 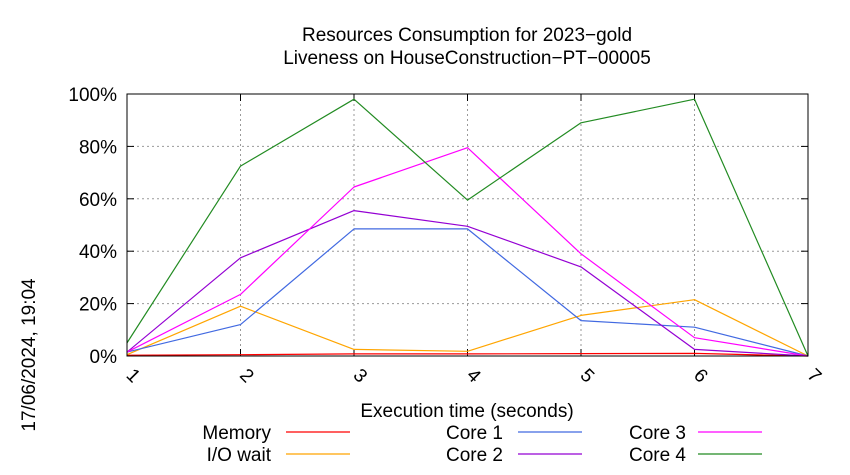 I want to click on series-line-i-o-wait, so click(x=467, y=328).